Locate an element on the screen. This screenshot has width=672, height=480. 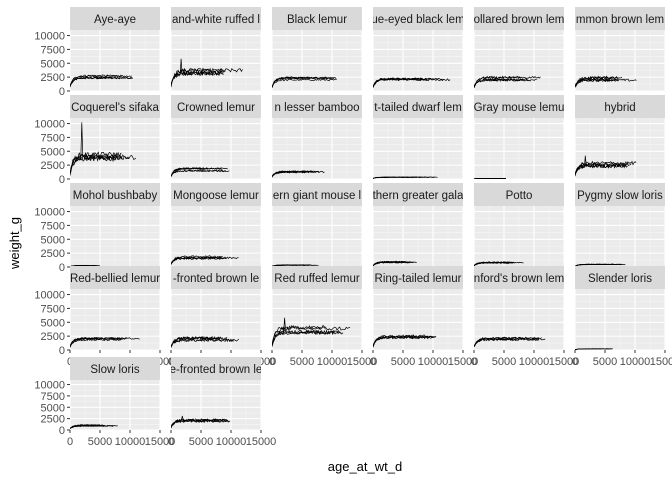
facet-strip-label: -fronted brown le is located at coordinates (216, 279).